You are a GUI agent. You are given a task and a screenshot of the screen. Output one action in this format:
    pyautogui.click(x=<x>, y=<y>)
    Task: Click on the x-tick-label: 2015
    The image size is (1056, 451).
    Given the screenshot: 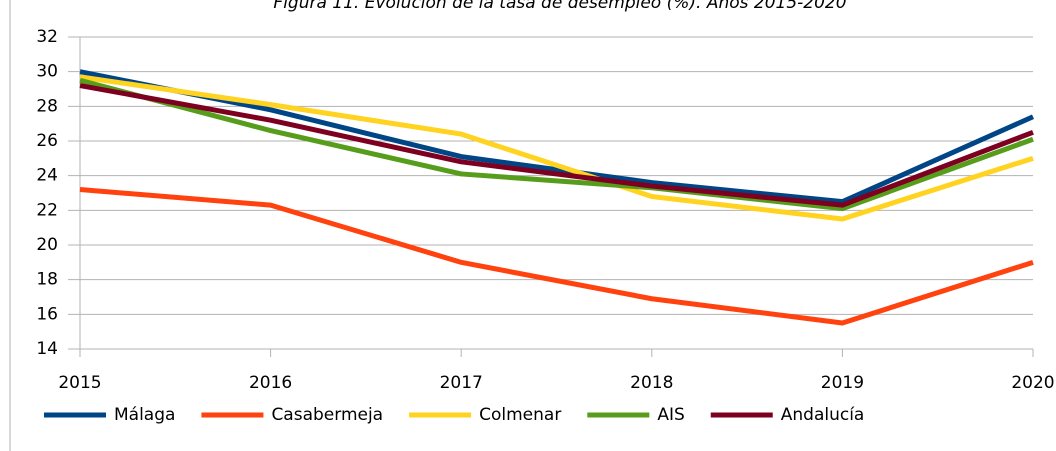 What is the action you would take?
    pyautogui.click(x=79, y=383)
    